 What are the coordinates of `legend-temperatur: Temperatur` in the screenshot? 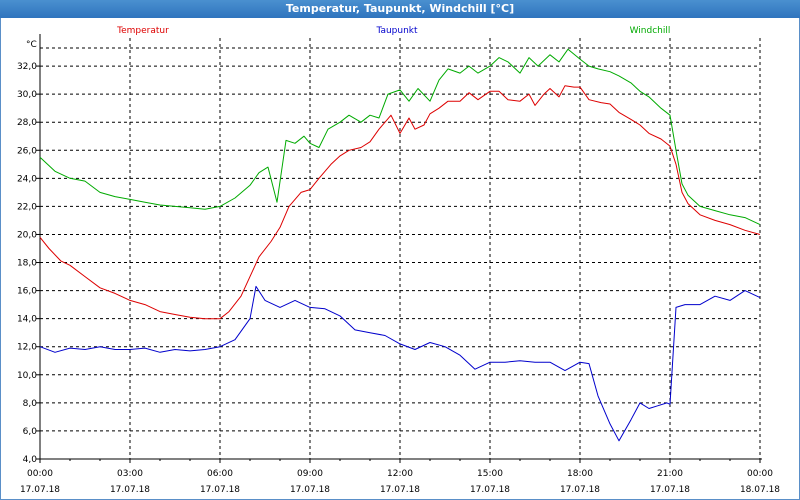 It's located at (142, 31).